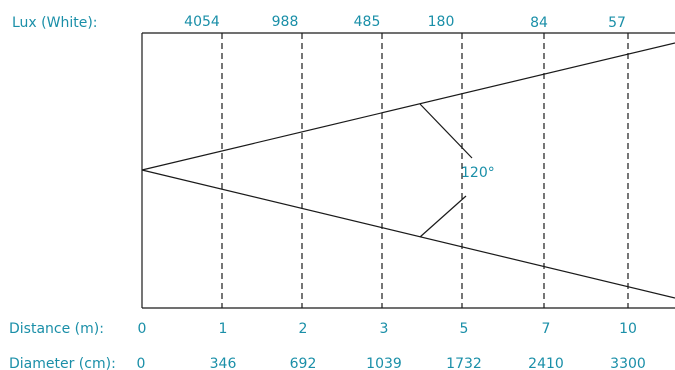 This screenshot has width=675, height=370. I want to click on lux-values: 4054 988 485 180 84 57, so click(405, 22).